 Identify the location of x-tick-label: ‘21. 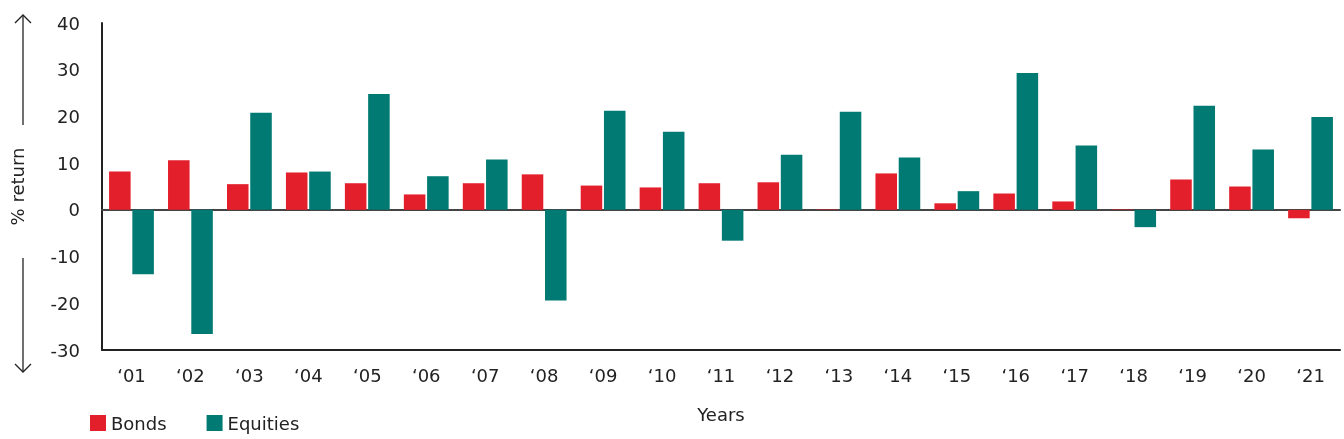
(1310, 375).